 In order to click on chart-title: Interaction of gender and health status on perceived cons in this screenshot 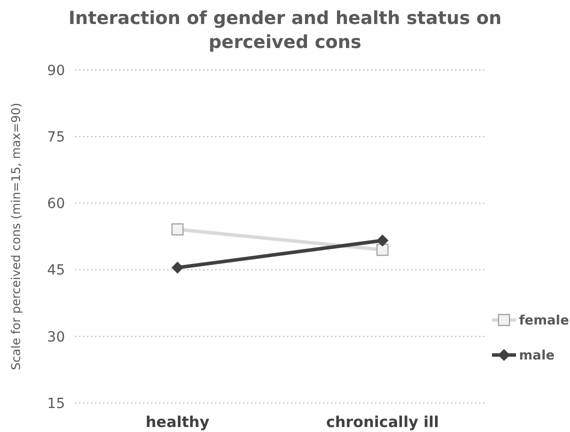, I will do `click(285, 30)`.